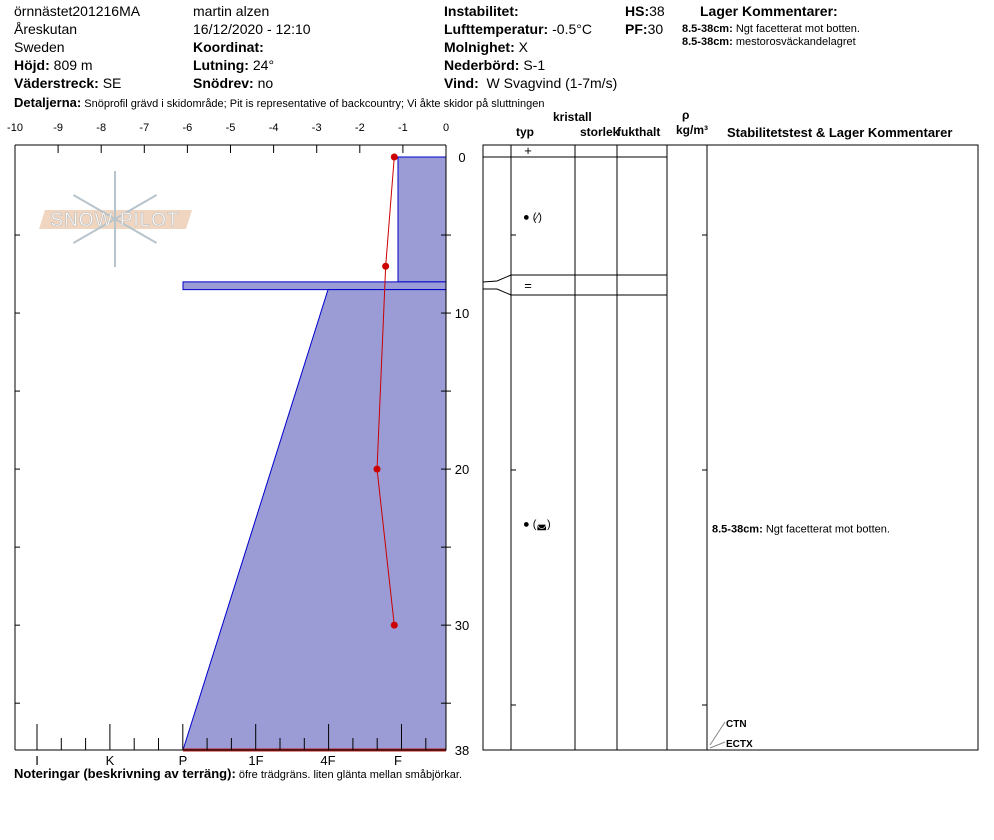 Image resolution: width=994 pixels, height=840 pixels. What do you see at coordinates (110, 760) in the screenshot?
I see `hardness-tick-label: K` at bounding box center [110, 760].